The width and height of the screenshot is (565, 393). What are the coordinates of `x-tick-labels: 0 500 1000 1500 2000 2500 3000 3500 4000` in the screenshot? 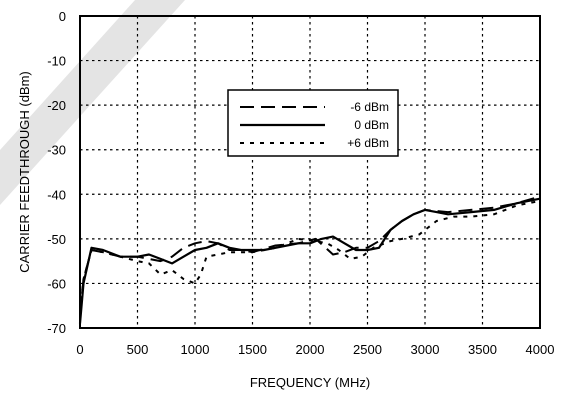 It's located at (315, 349).